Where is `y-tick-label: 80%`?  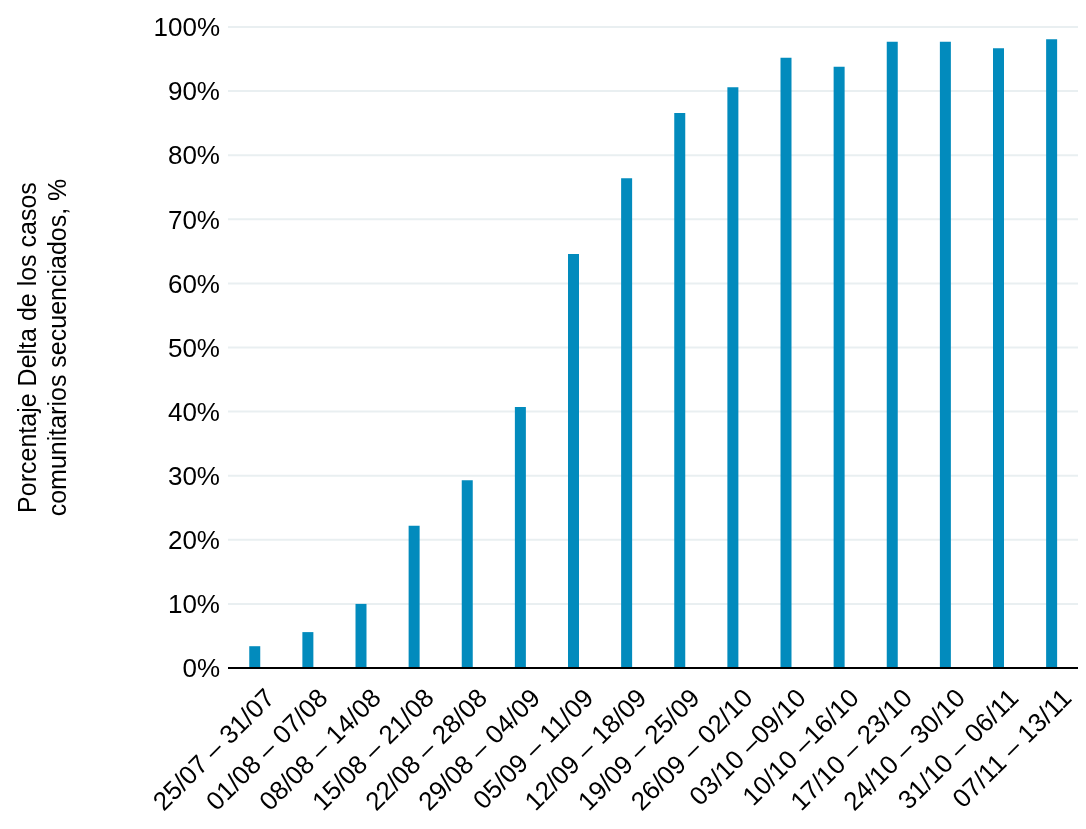
y-tick-label: 80% is located at coordinates (193, 155).